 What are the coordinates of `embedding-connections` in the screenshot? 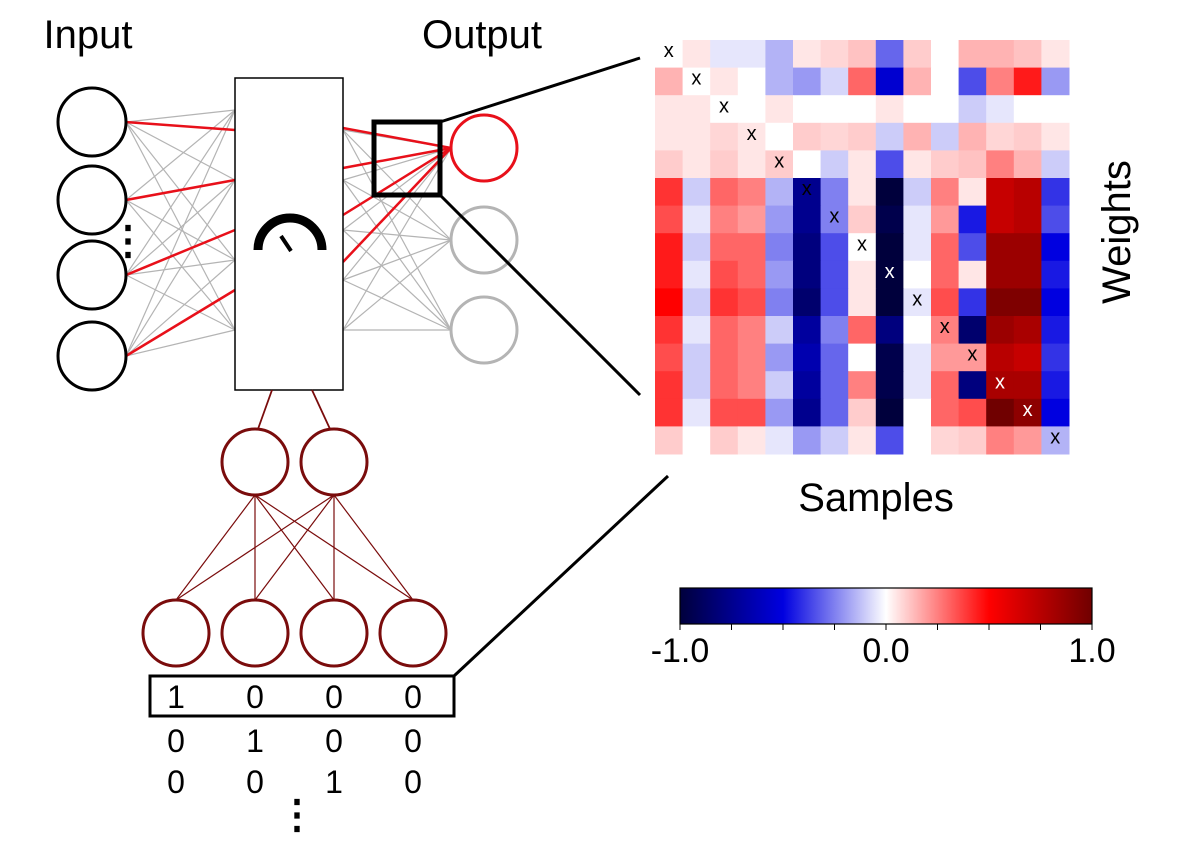 It's located at (294, 495).